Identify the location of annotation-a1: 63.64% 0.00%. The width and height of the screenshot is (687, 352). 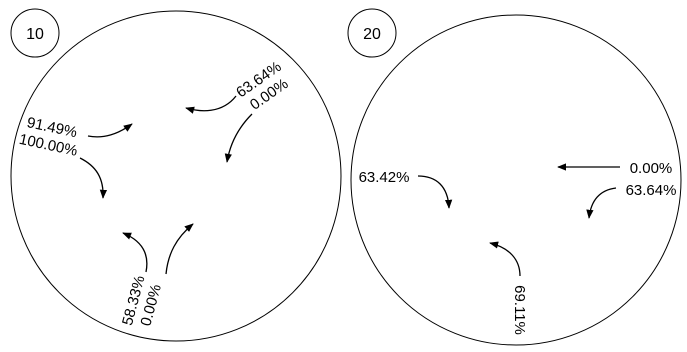
(238, 110).